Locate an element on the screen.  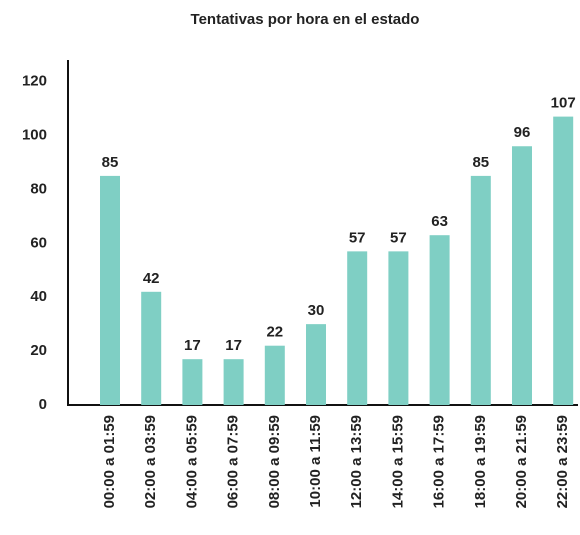
x-tick-label: 16:00 a 17:59 is located at coordinates (439, 461).